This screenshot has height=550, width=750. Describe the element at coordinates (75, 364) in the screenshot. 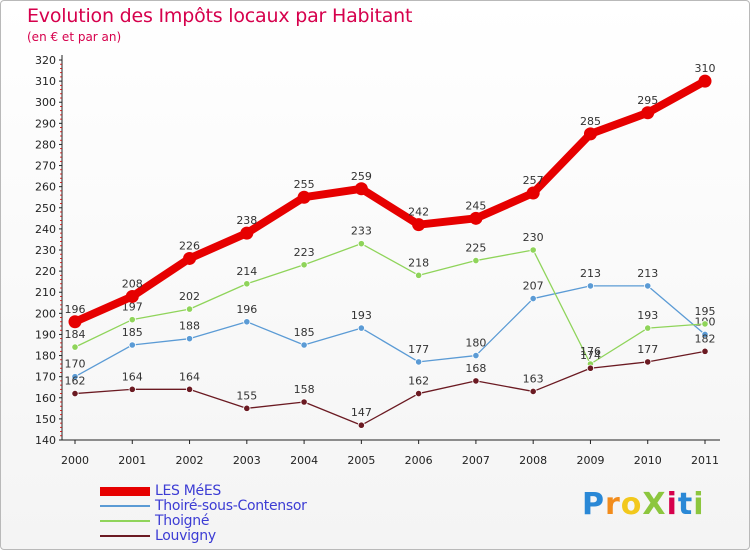

I see `data-label: 170` at that location.